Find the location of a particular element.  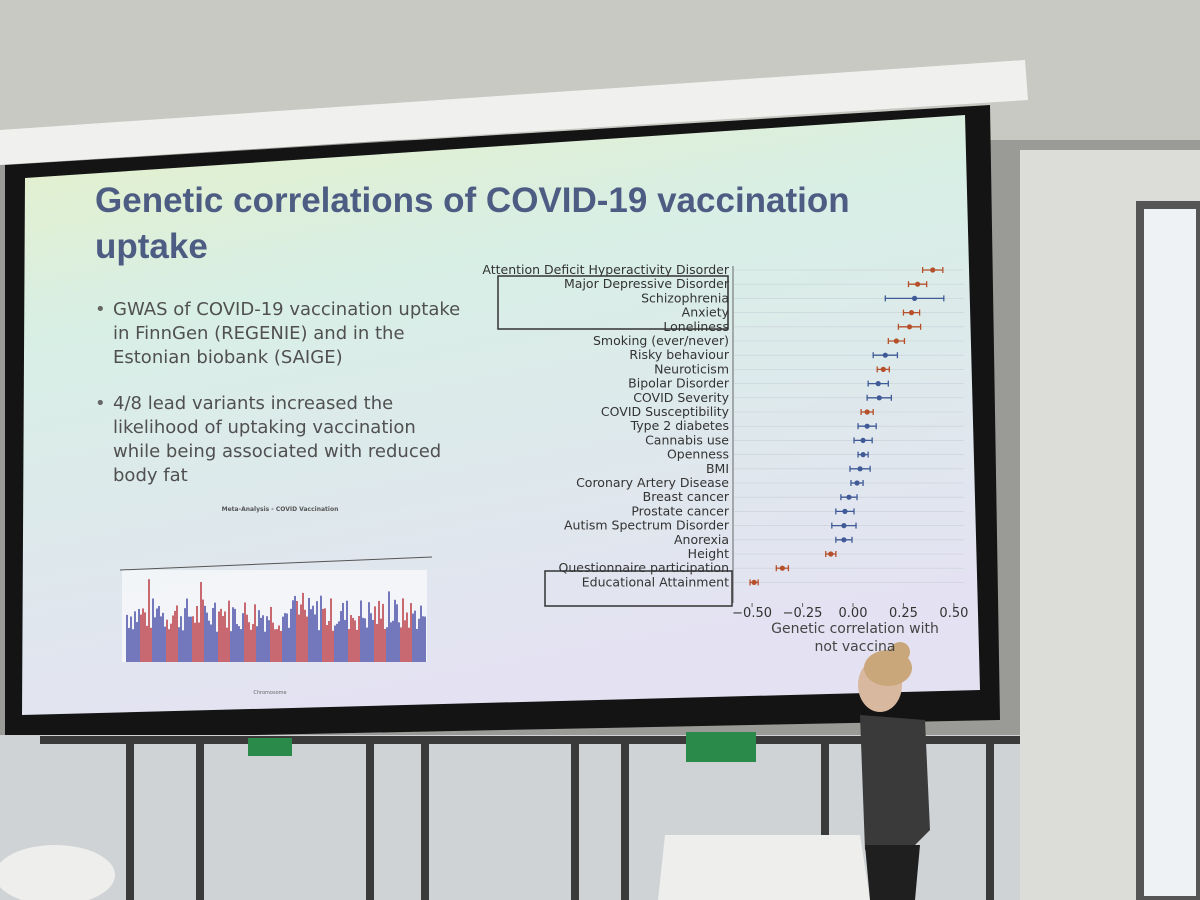

category-label: Smoking (ever/never) is located at coordinates (661, 340).